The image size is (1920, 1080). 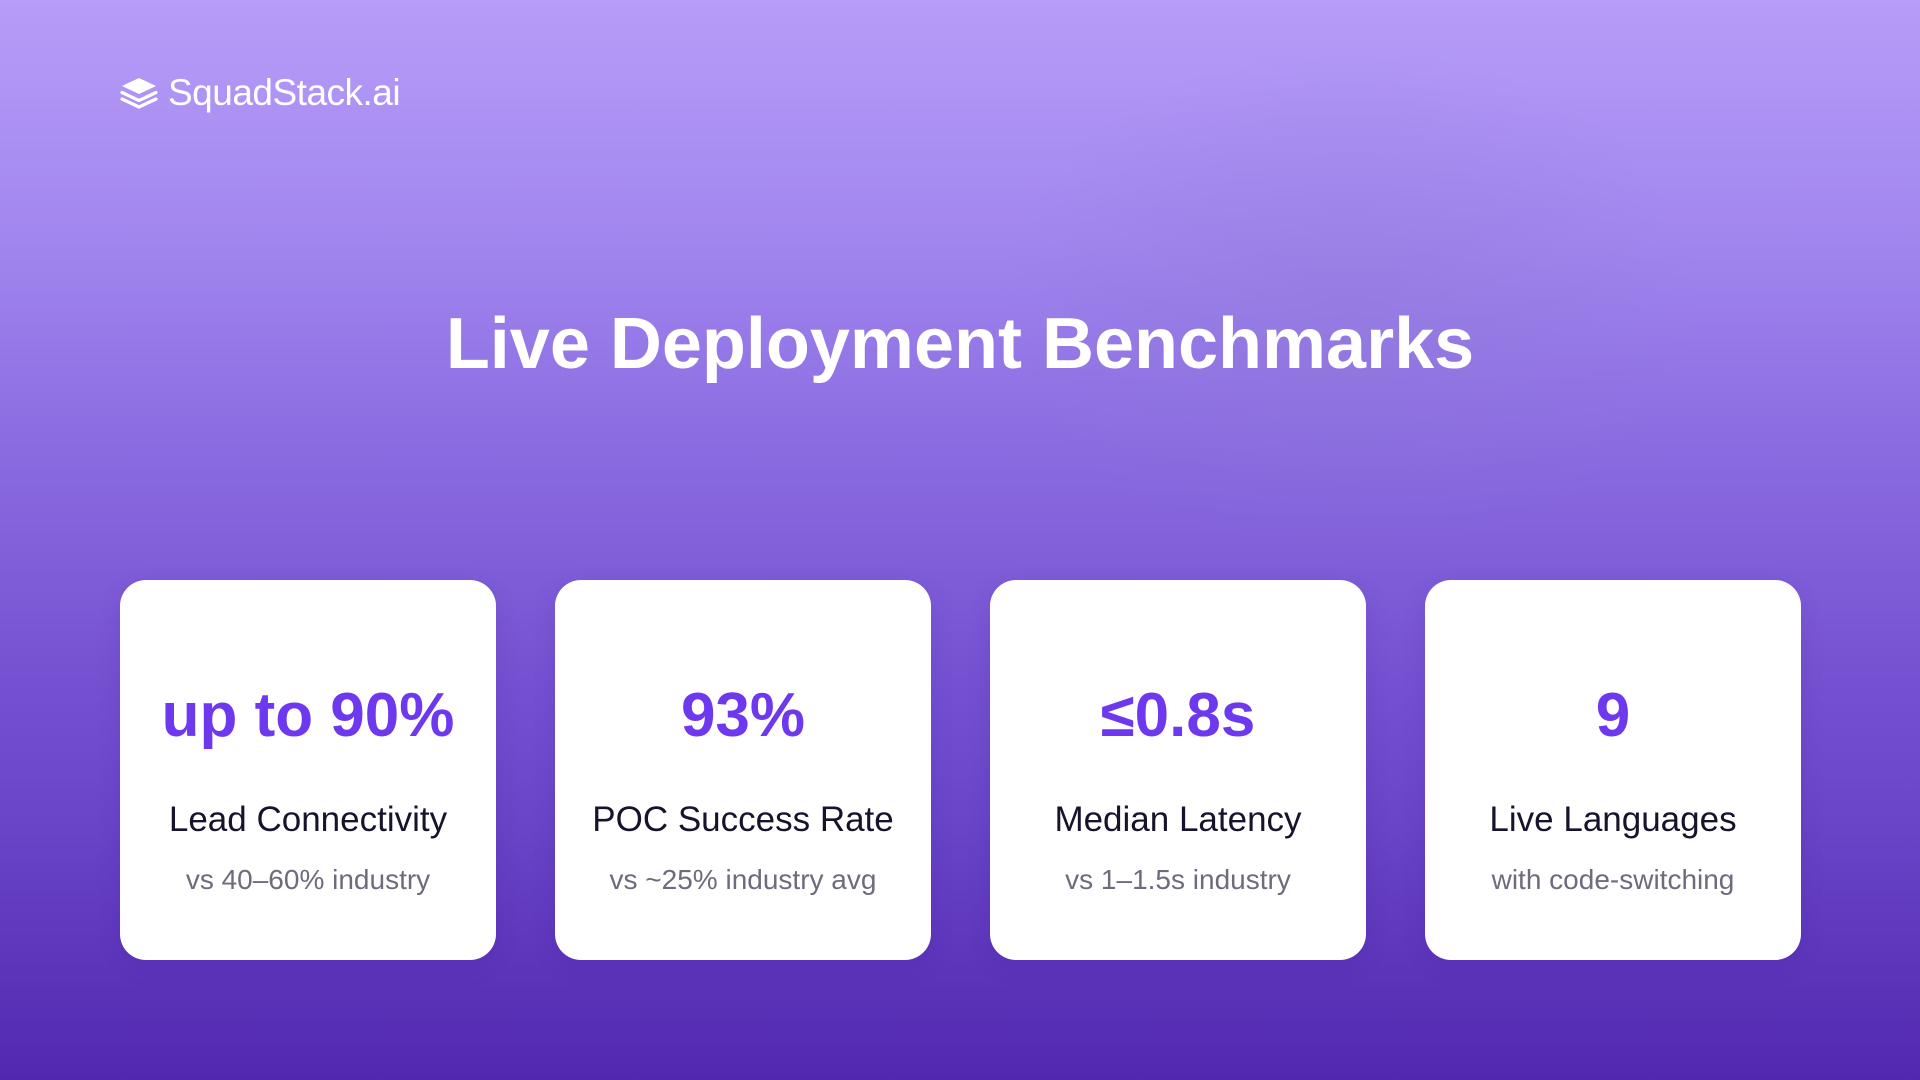 What do you see at coordinates (1613, 770) in the screenshot?
I see `benchmark-card-live-languages: 9 Live Languages with code-switching` at bounding box center [1613, 770].